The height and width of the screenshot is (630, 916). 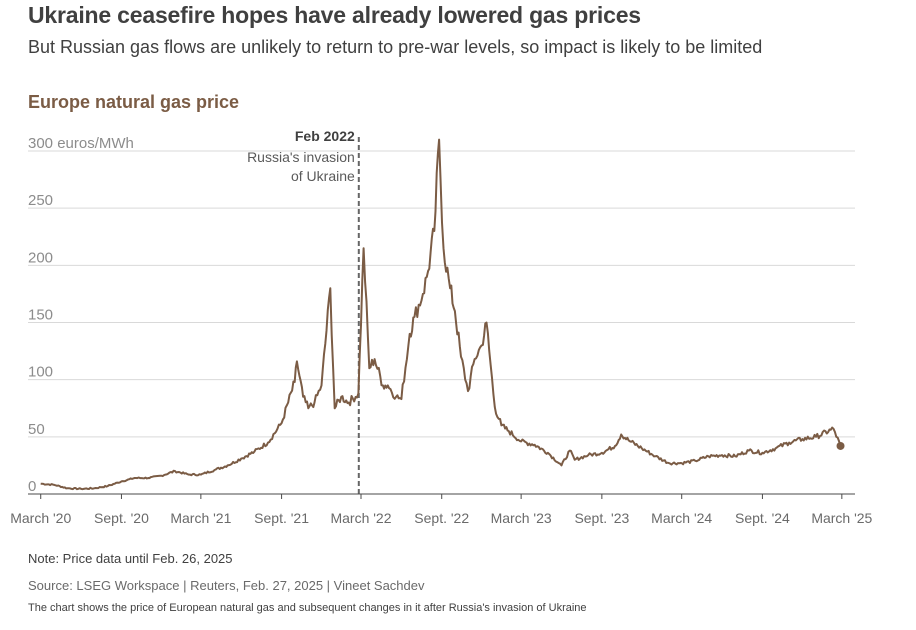 What do you see at coordinates (360, 518) in the screenshot?
I see `x-tick-label: March '22` at bounding box center [360, 518].